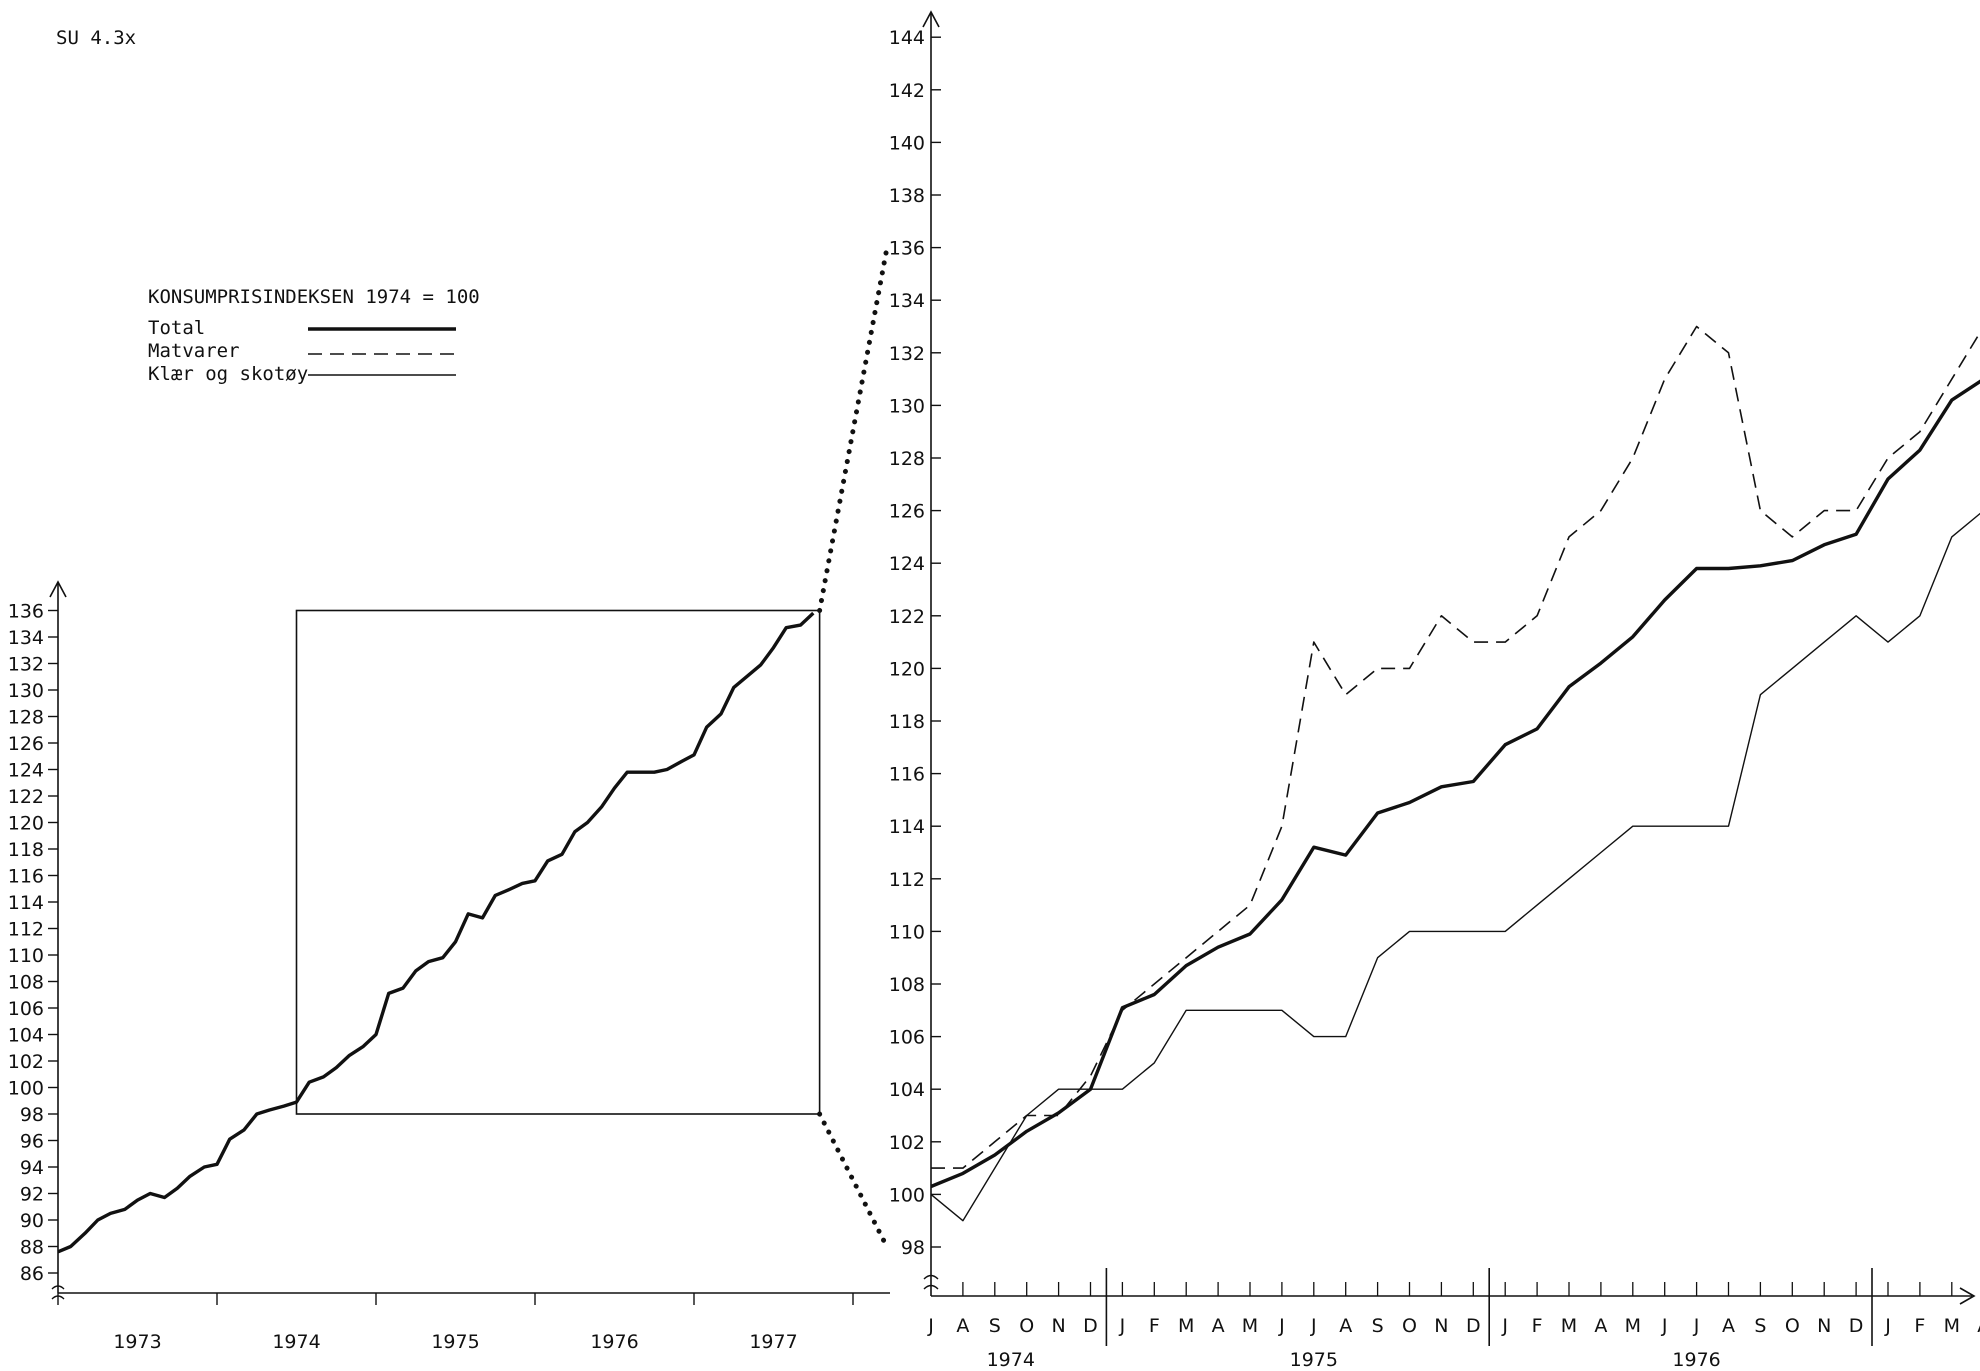 Image resolution: width=1980 pixels, height=1371 pixels. What do you see at coordinates (907, 669) in the screenshot?
I see `right-y-tick-label: 120` at bounding box center [907, 669].